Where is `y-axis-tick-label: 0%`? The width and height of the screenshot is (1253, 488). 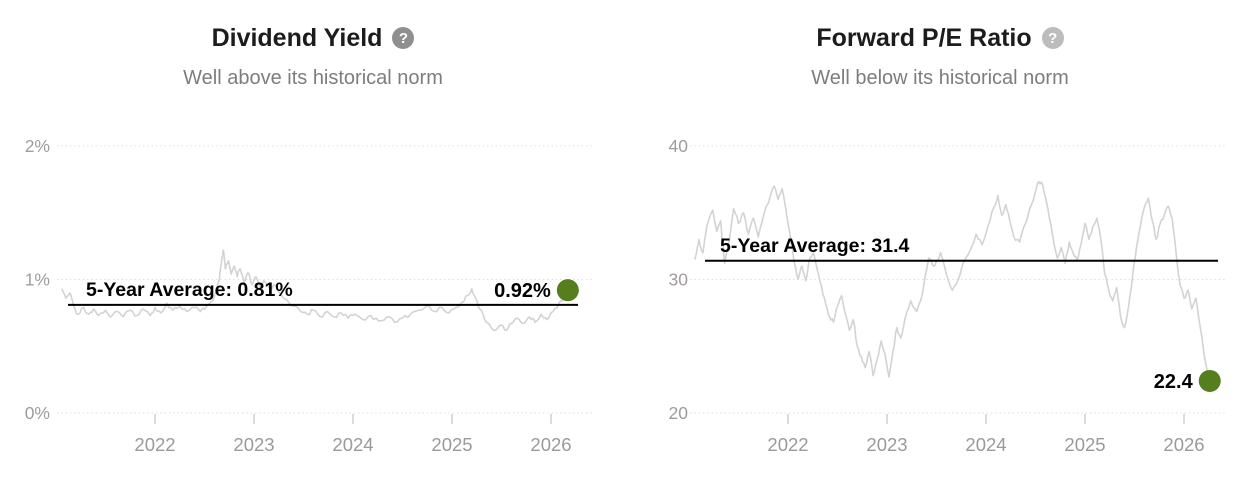 y-axis-tick-label: 0% is located at coordinates (37, 413).